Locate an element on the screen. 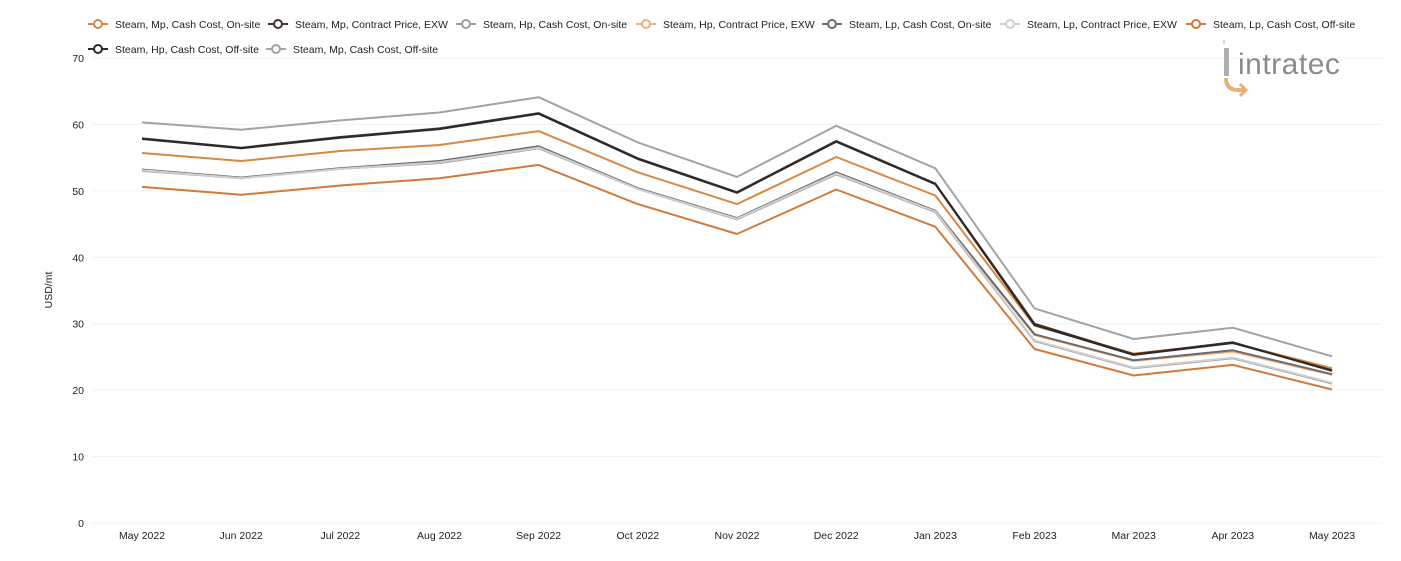 The image size is (1401, 561). x-tick-label: Oct 2022 is located at coordinates (638, 536).